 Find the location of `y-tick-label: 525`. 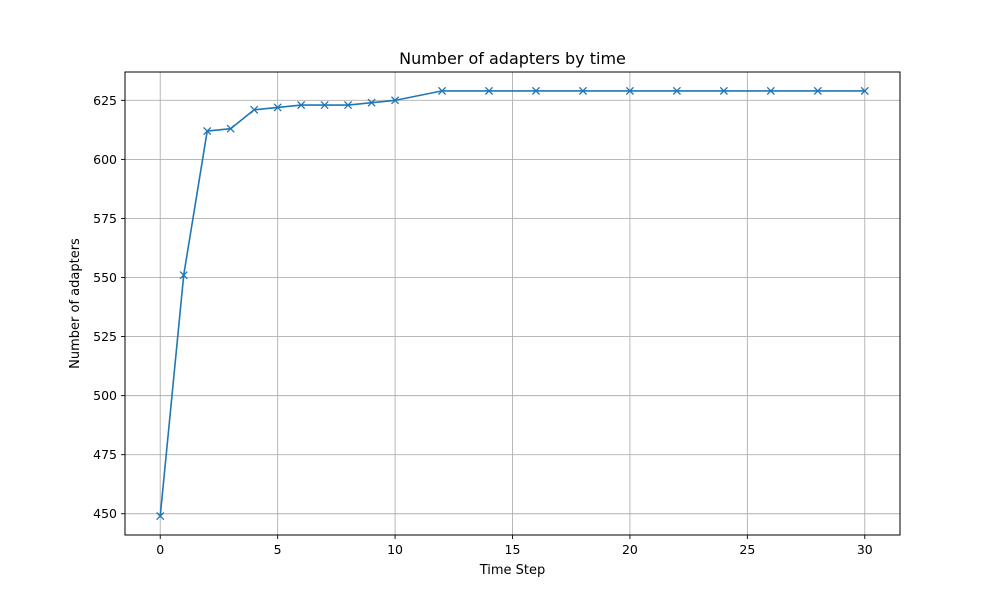

y-tick-label: 525 is located at coordinates (105, 336).